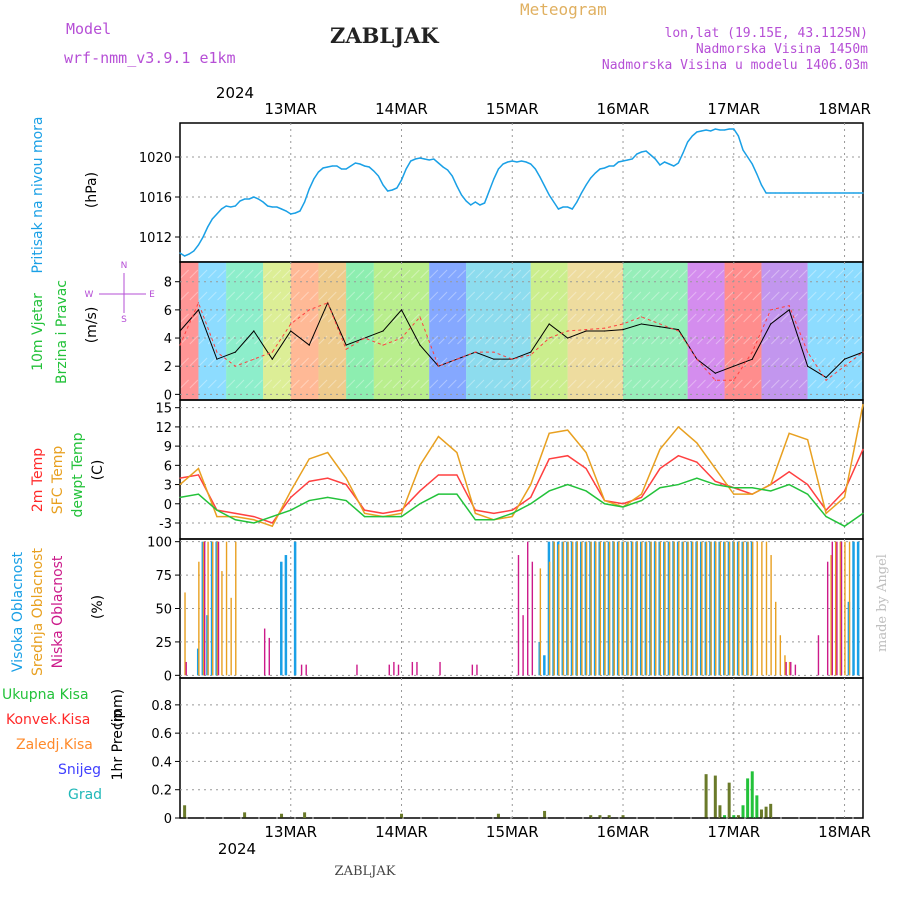 The height and width of the screenshot is (900, 900). I want to click on wind-subtitle: Brzina i Pravac, so click(62, 332).